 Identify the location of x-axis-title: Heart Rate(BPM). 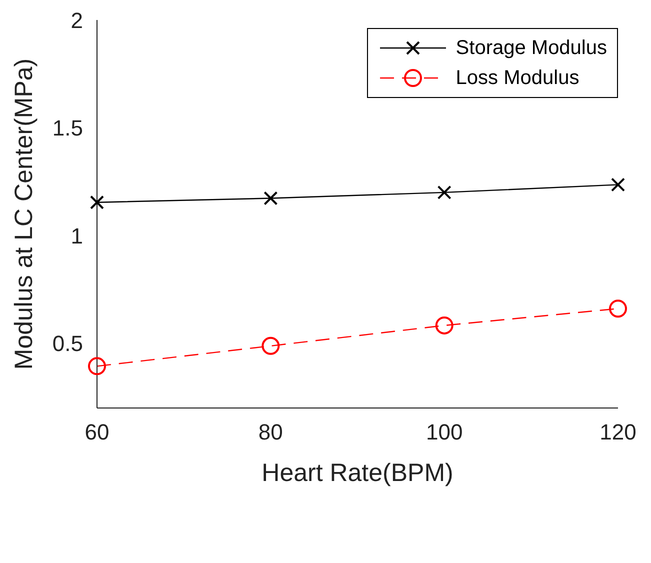
(358, 473).